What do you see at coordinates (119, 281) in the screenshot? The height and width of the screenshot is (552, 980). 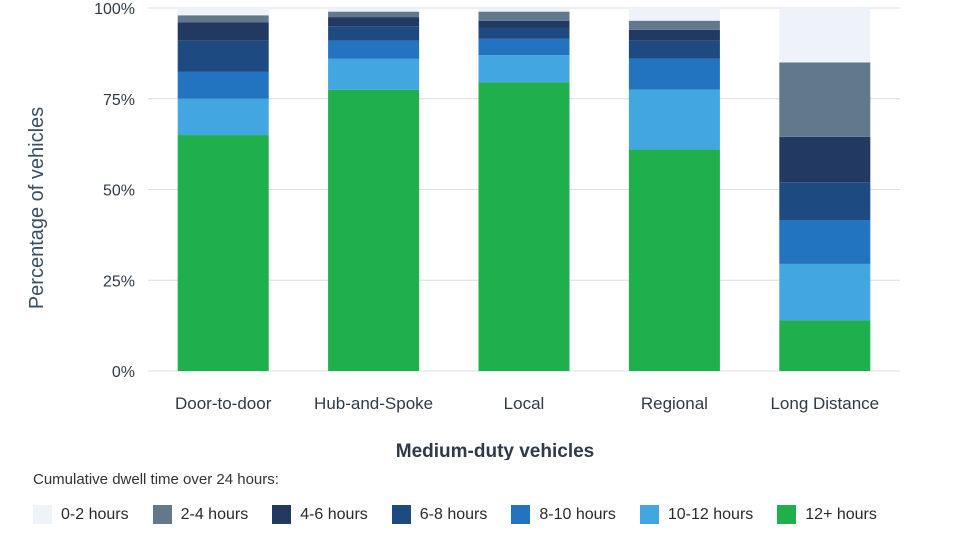 I see `y-tick-label: 25%` at bounding box center [119, 281].